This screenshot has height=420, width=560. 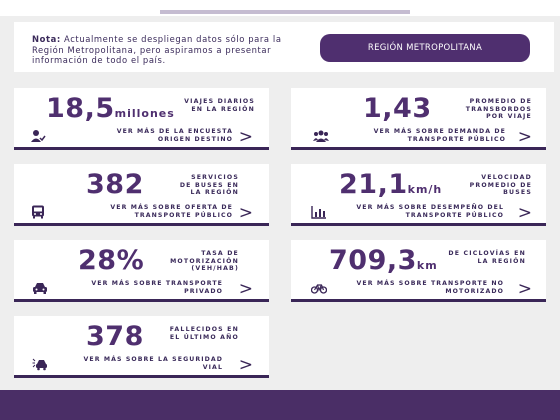 I want to click on value-unit: km/h, so click(x=425, y=189).